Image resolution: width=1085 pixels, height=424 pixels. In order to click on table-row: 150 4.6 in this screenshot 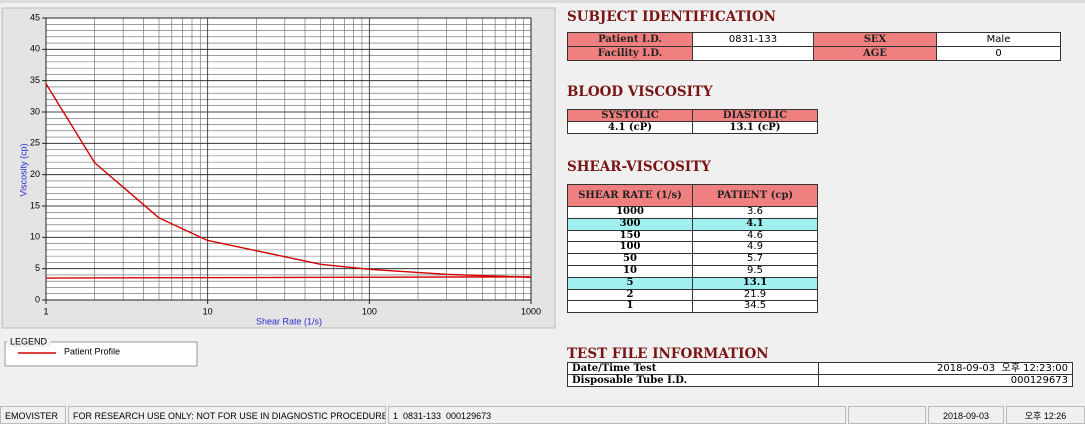, I will do `click(692, 236)`.